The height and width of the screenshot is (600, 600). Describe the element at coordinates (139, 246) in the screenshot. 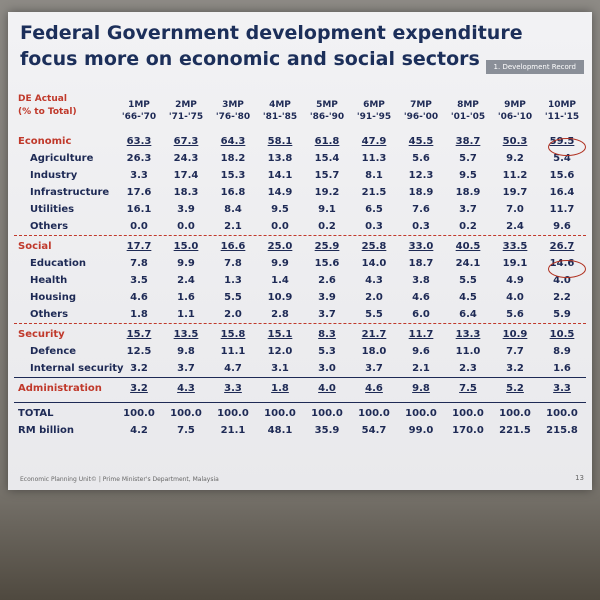

I see `section-value: 17.7` at that location.